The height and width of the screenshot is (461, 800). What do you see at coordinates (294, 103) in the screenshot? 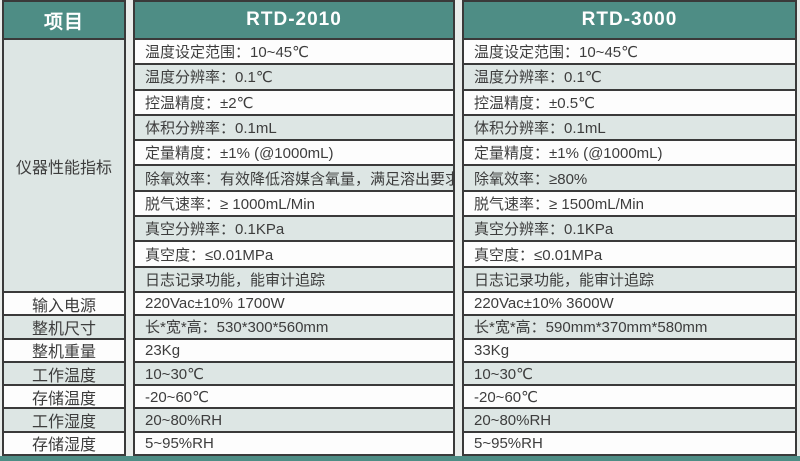
I see `spec-cell: 控温精度：±2℃` at bounding box center [294, 103].